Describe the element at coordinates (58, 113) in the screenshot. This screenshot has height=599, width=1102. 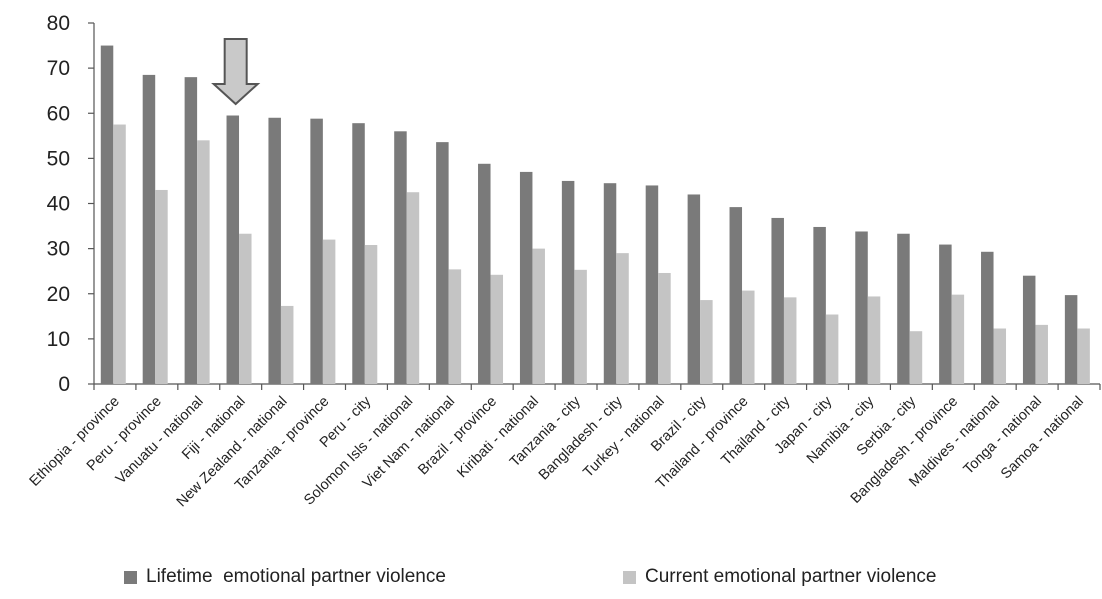
I see `y-tick-label: 60` at that location.